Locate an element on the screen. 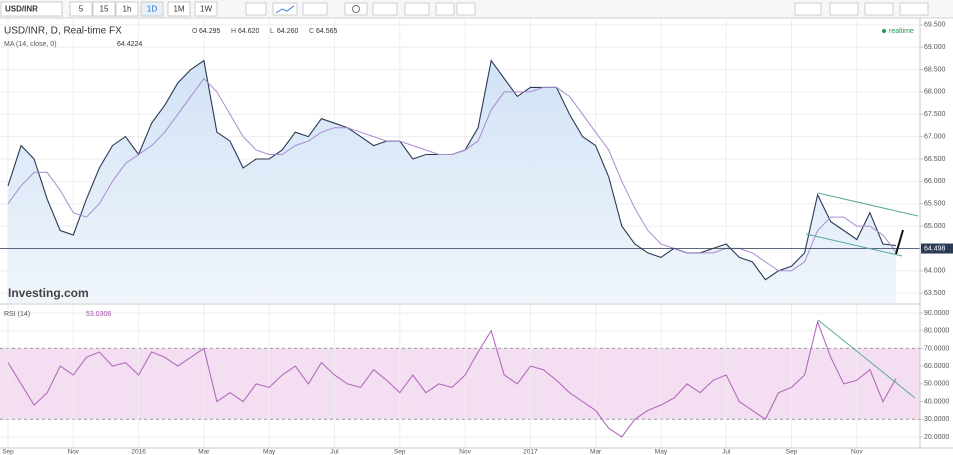 This screenshot has width=953, height=455. settings-icon is located at coordinates (356, 9).